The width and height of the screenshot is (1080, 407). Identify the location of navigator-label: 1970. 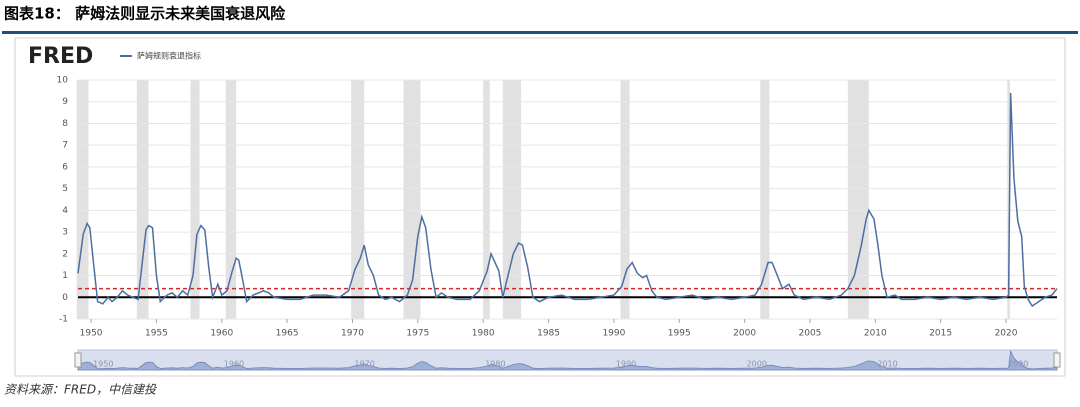
(364, 364).